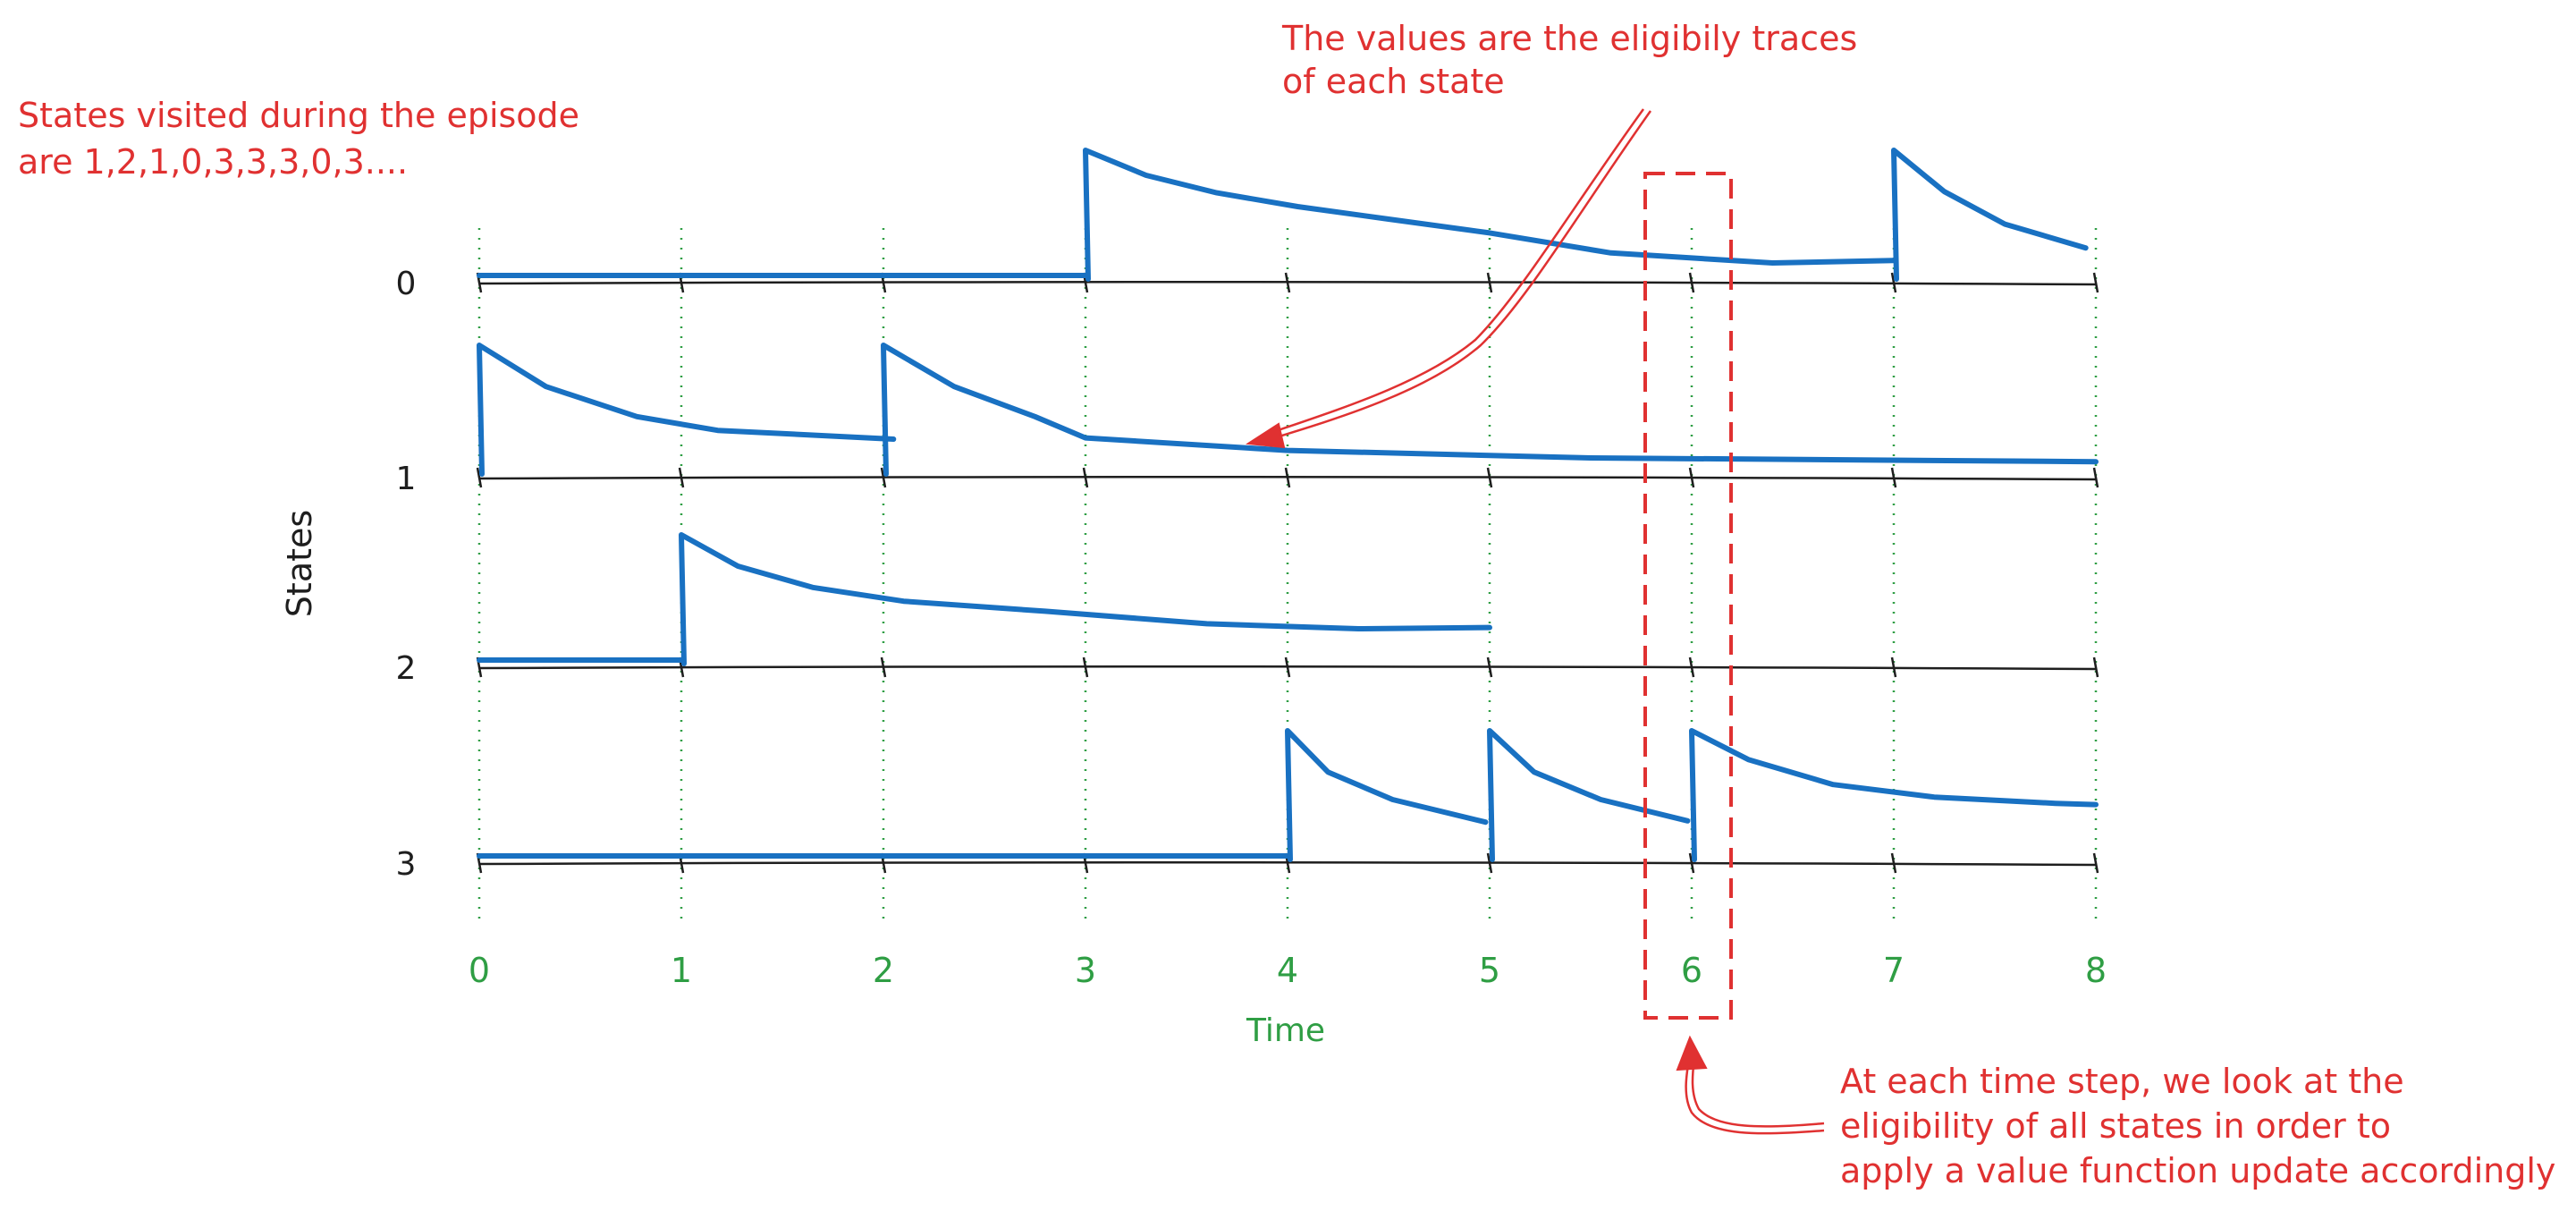 This screenshot has width=2576, height=1211. Describe the element at coordinates (1750, 1085) in the screenshot. I see `update-note-arrow` at that location.